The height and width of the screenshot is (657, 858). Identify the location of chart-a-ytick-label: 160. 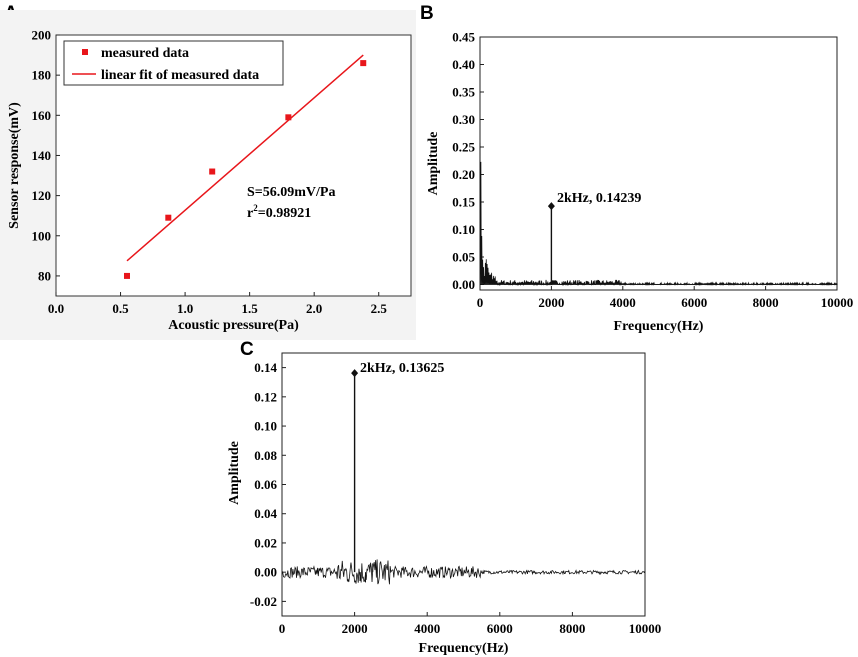
(42, 115).